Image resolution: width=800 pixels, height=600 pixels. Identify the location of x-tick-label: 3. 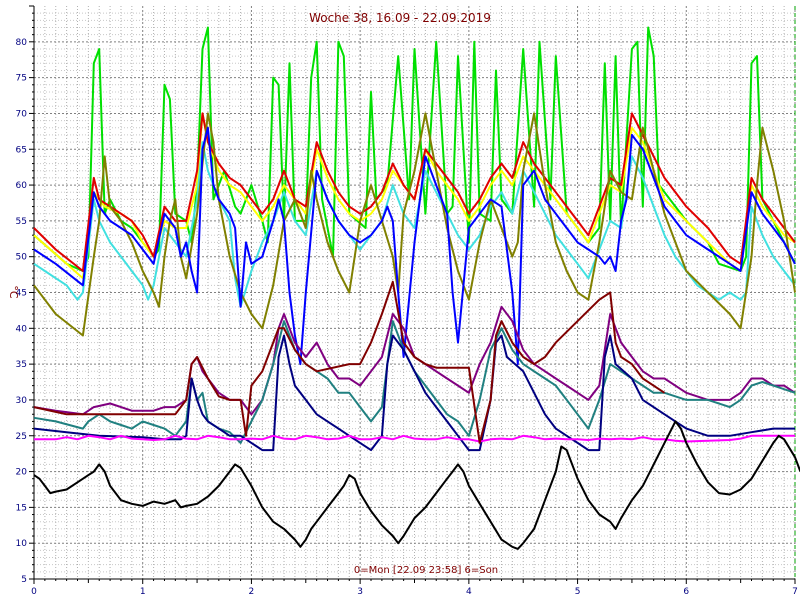
(360, 592).